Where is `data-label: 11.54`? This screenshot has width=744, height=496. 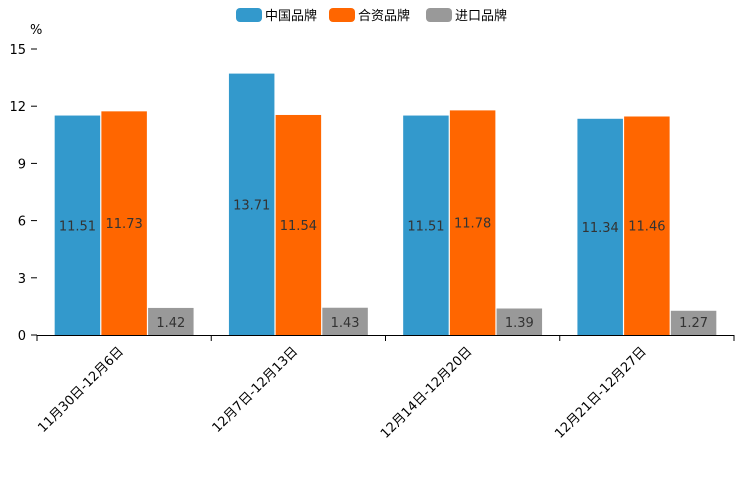 data-label: 11.54 is located at coordinates (298, 226).